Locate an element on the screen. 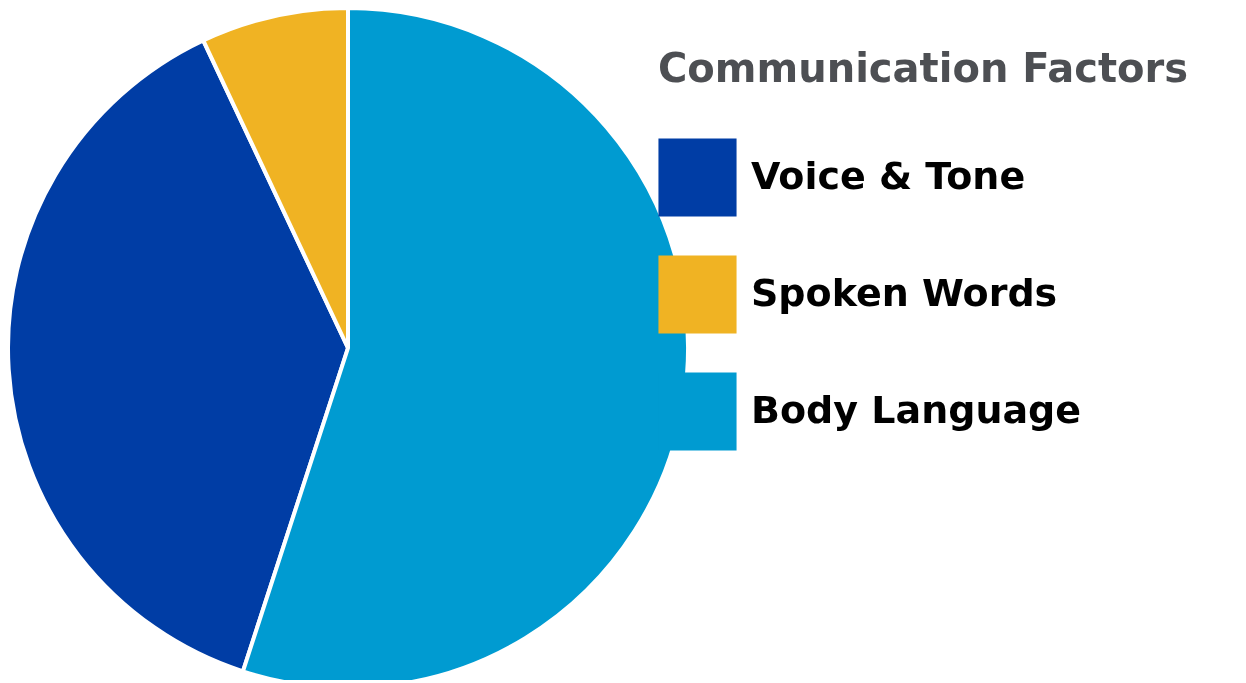  legend-label: Voice & Tone is located at coordinates (888, 175).